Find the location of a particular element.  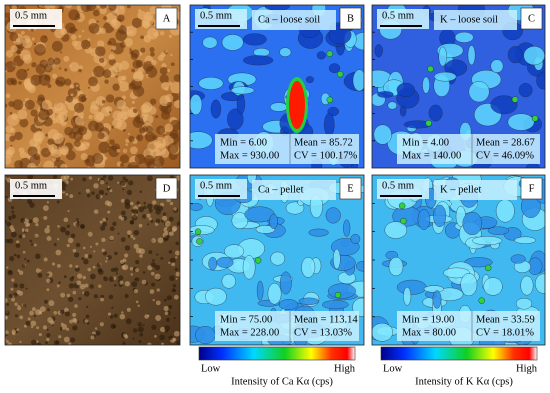

stat-mean: Mean = 28.67 is located at coordinates (505, 142).